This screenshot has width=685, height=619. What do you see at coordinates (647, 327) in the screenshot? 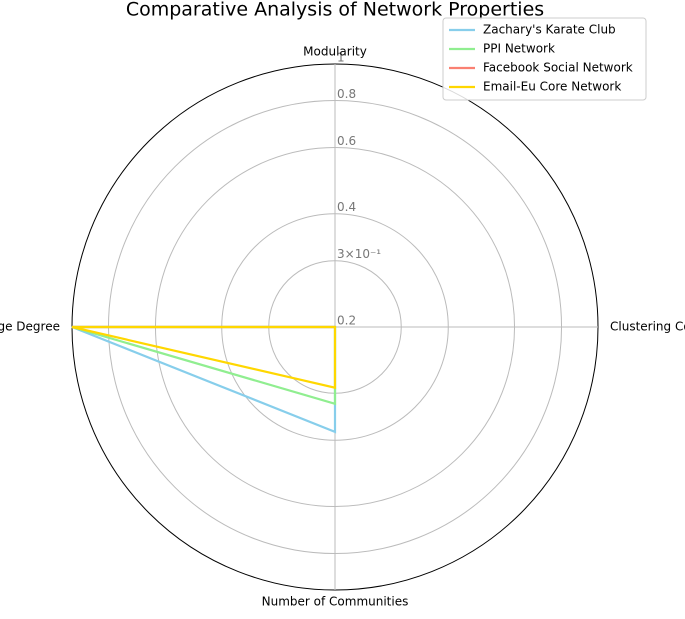
I see `axis-label: Clustering Coefficient` at bounding box center [647, 327].